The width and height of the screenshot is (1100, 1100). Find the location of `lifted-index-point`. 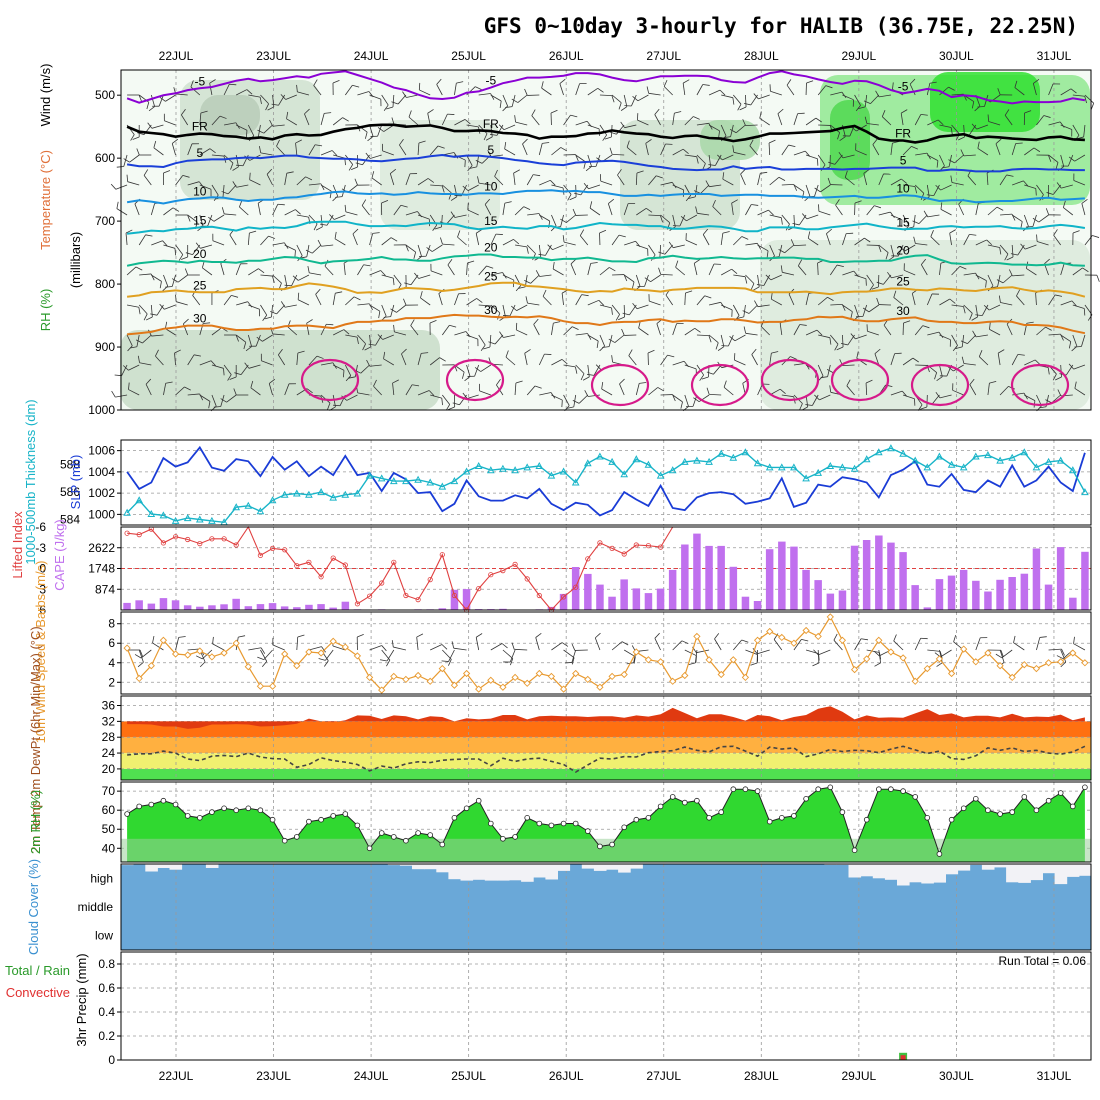

lifted-index-point is located at coordinates (357, 604).